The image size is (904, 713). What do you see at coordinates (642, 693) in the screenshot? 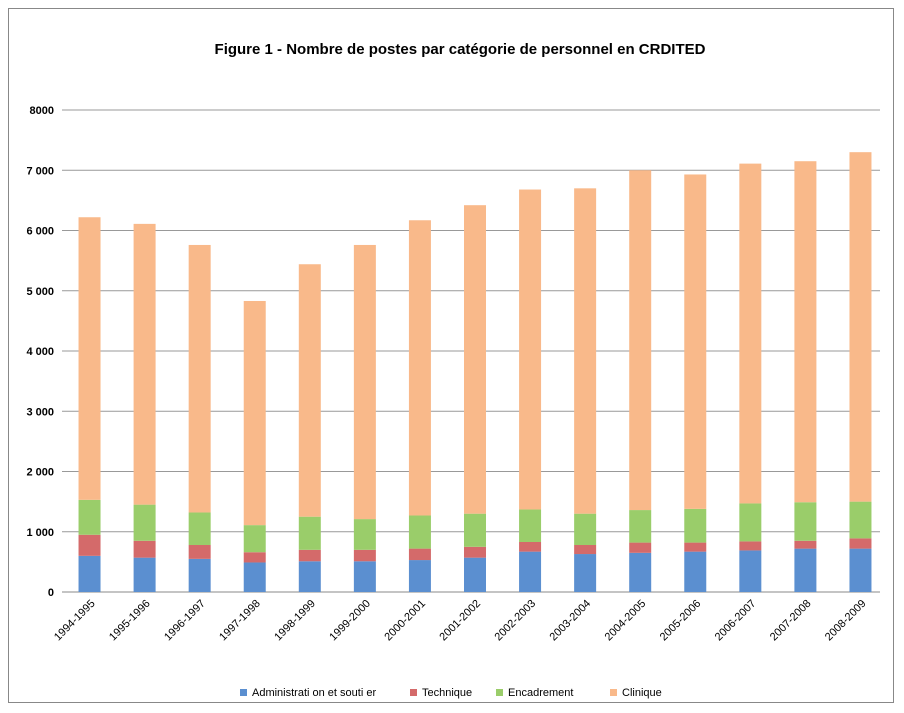
I see `legend-label: Clinique` at bounding box center [642, 693].